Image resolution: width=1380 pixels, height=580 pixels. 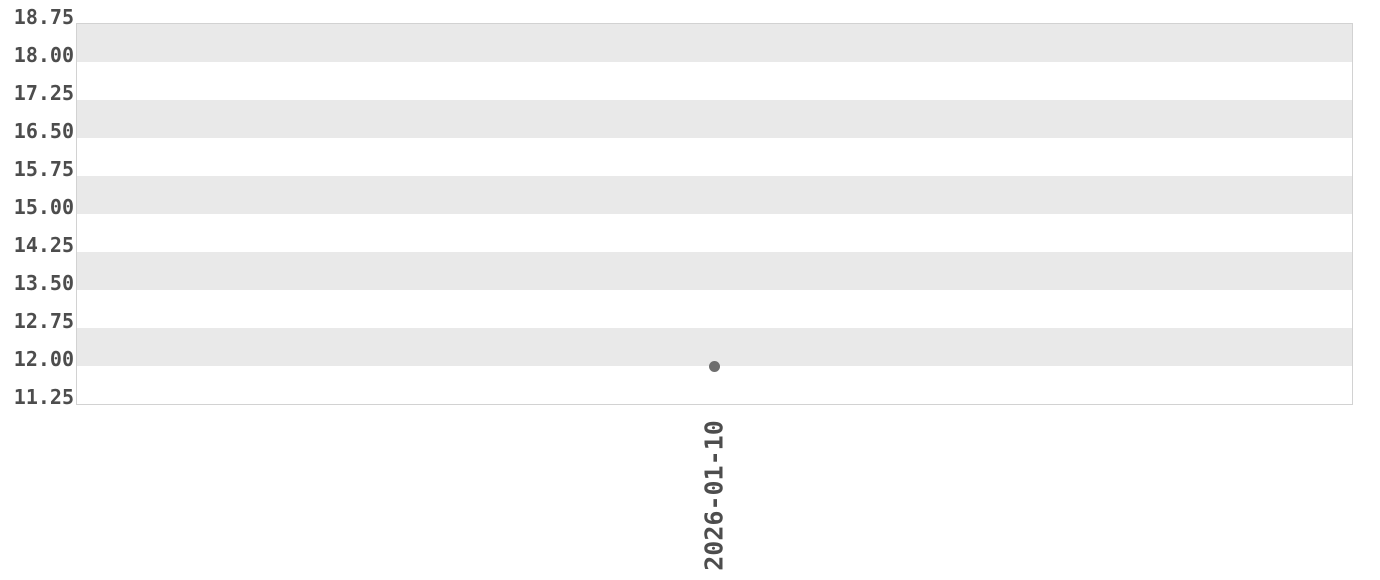 What do you see at coordinates (43, 207) in the screenshot?
I see `y-tick-label: 15.00` at bounding box center [43, 207].